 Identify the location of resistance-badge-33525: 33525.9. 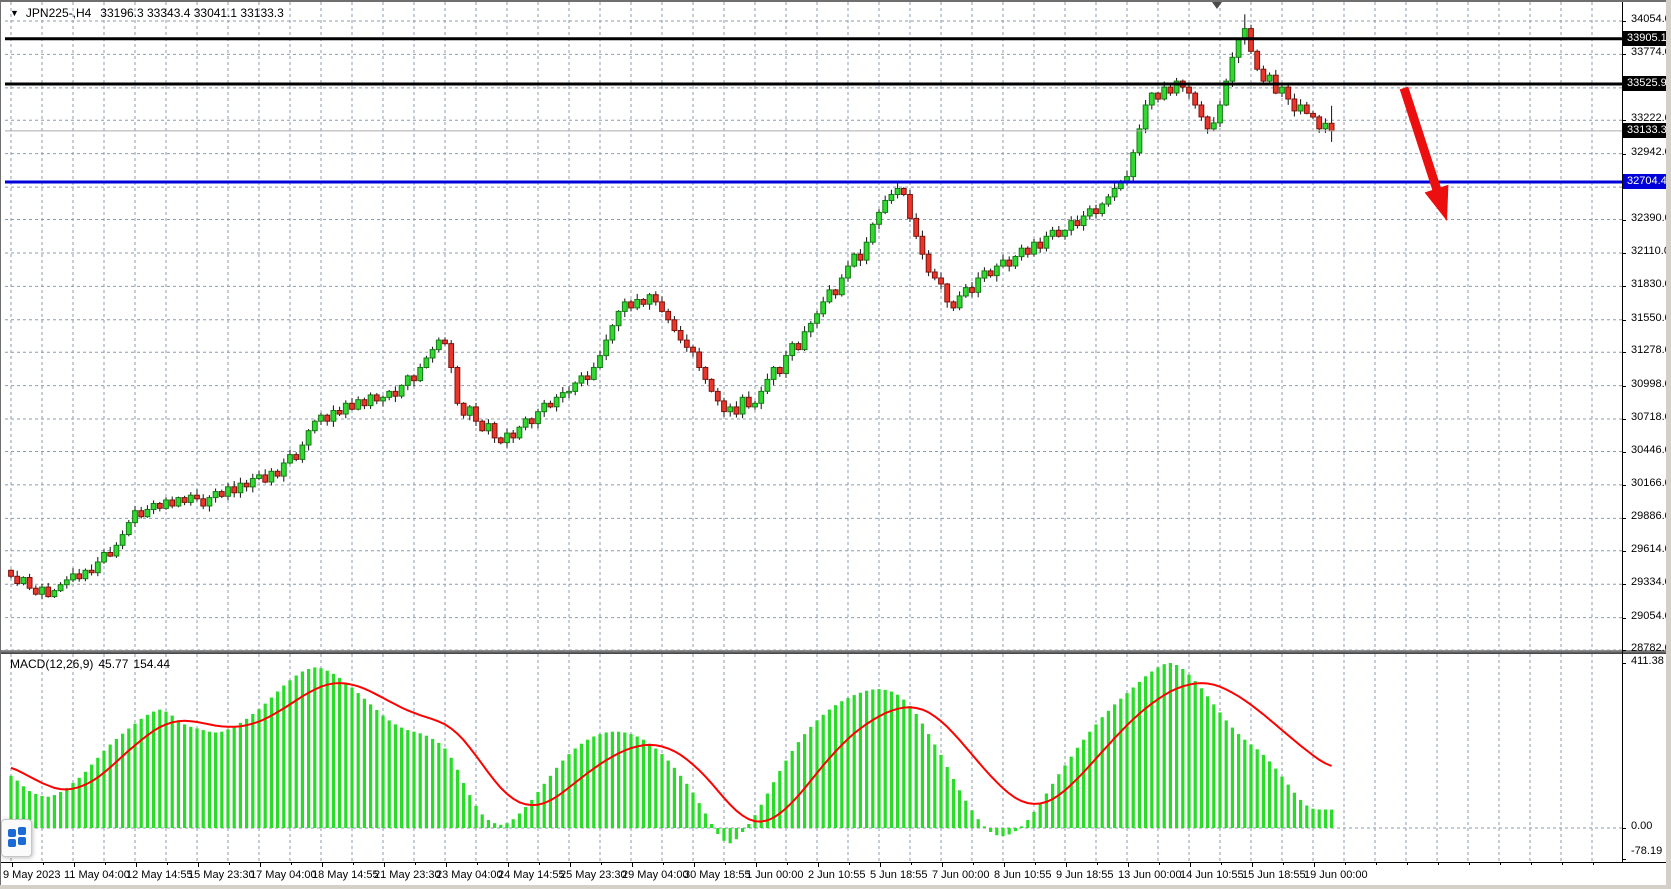
(1645, 83).